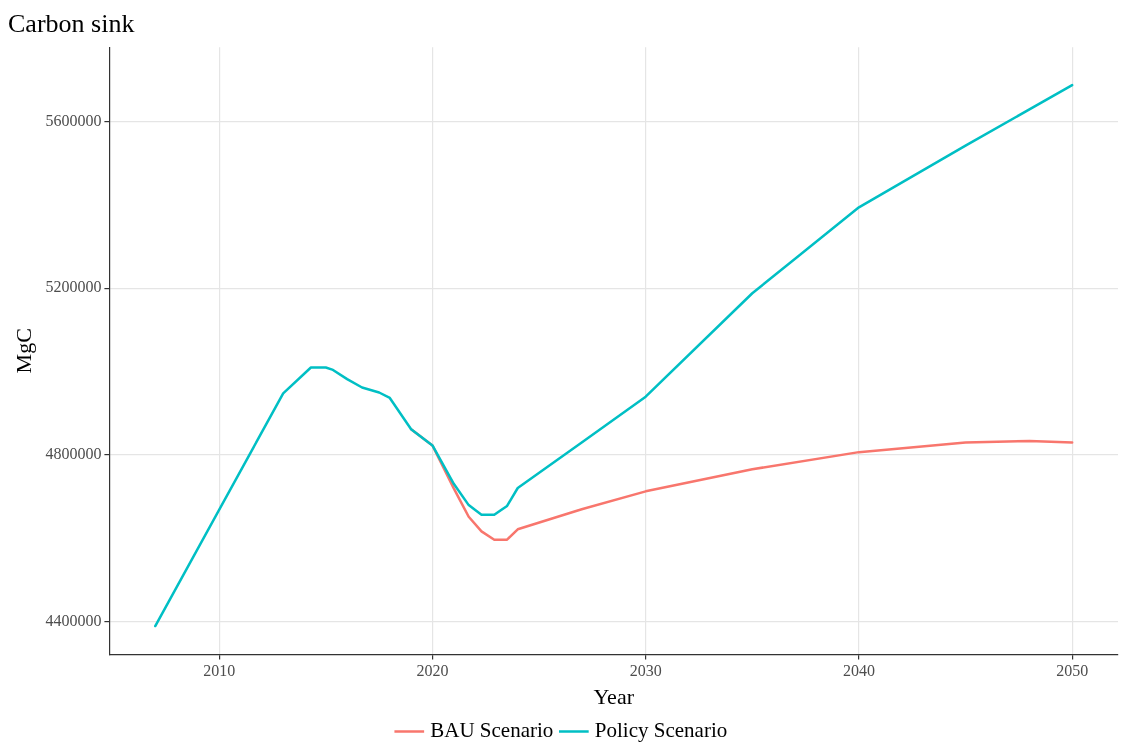 Image resolution: width=1132 pixels, height=756 pixels. Describe the element at coordinates (645, 671) in the screenshot. I see `x-tick-label: 2030` at that location.